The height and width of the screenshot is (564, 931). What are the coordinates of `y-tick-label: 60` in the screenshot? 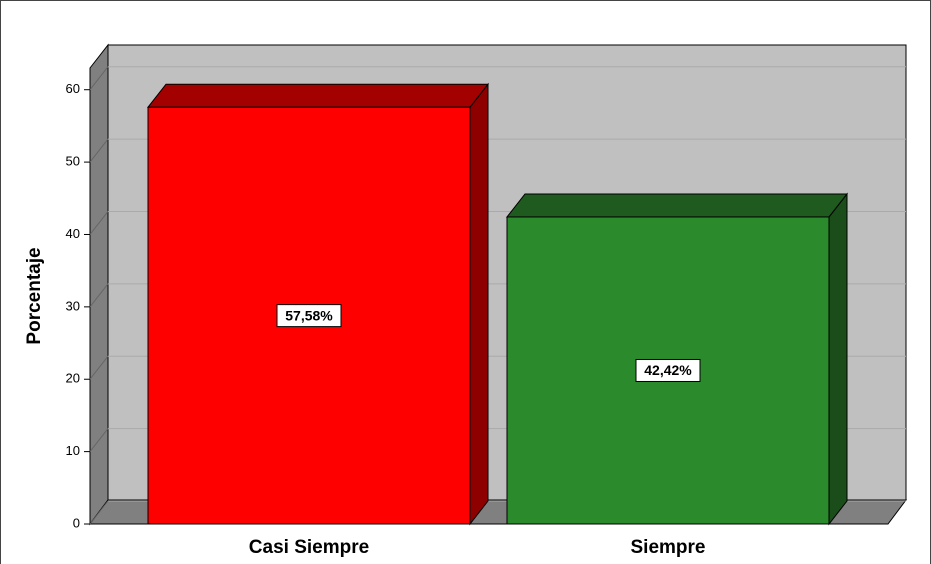 It's located at (73, 88).